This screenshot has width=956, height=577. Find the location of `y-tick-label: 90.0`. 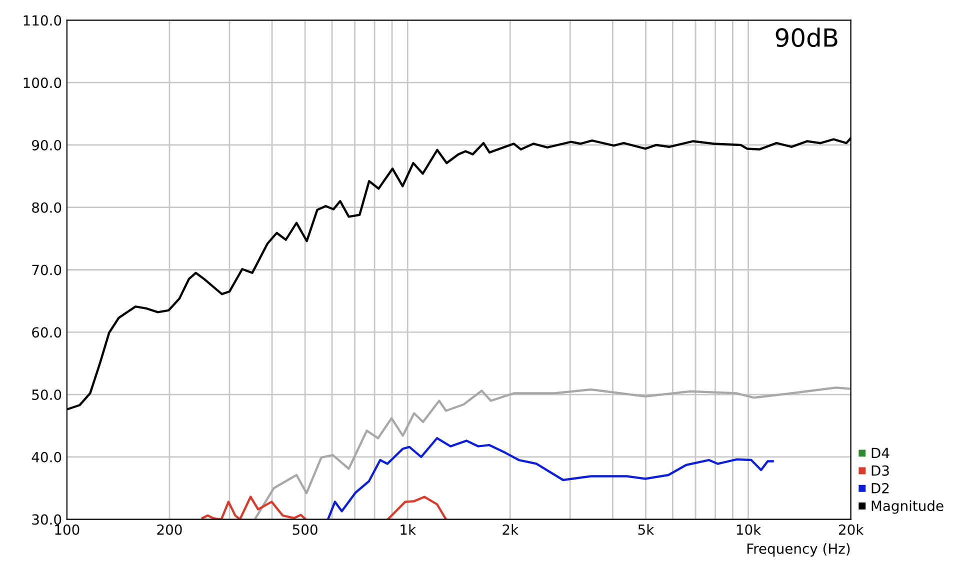

y-tick-label: 90.0 is located at coordinates (47, 145).